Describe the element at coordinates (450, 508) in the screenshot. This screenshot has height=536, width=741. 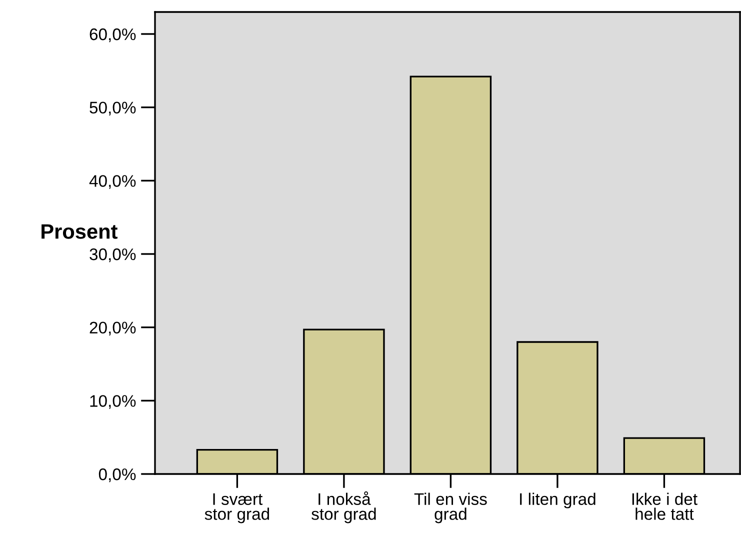
I see `x-tick-label: Til en viss grad` at that location.